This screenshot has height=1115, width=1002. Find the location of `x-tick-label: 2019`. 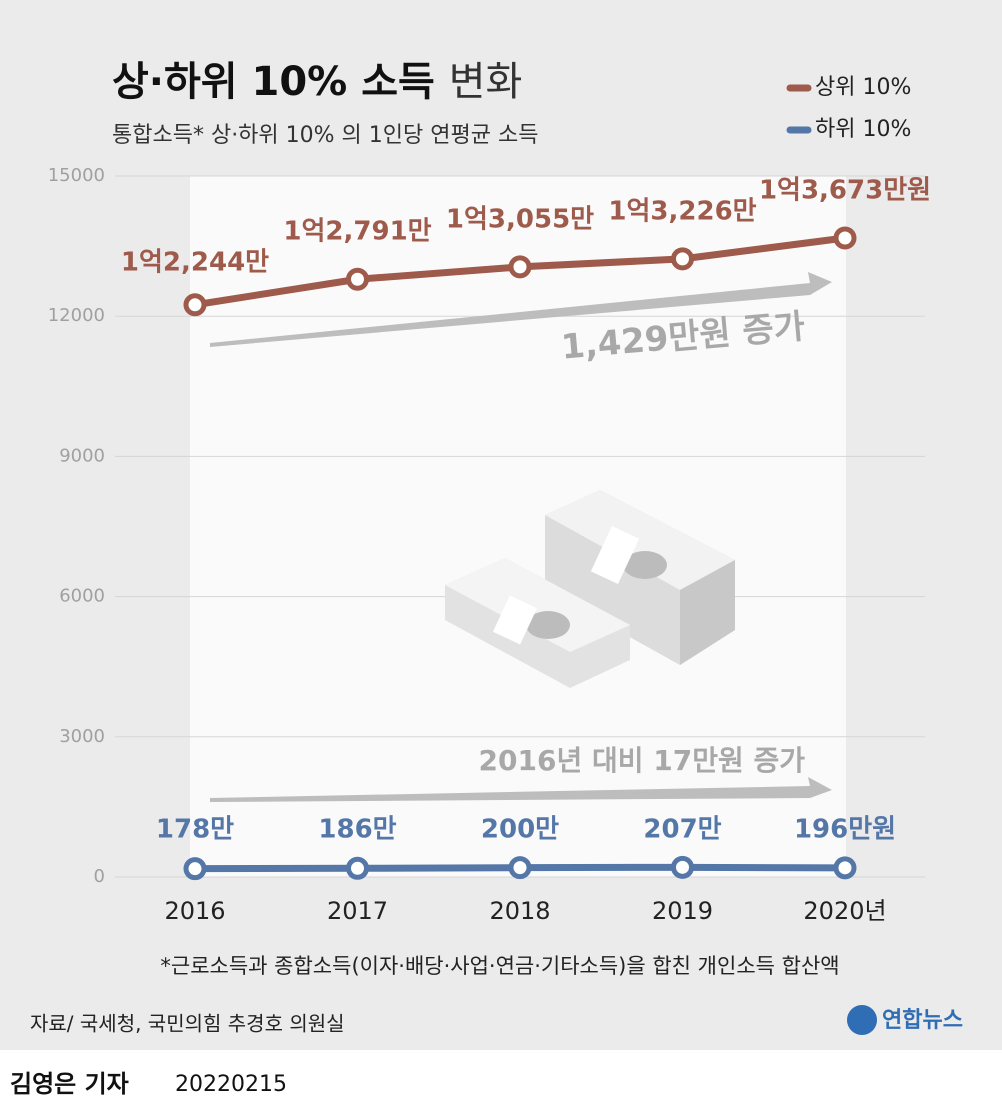

x-tick-label: 2019 is located at coordinates (682, 911).